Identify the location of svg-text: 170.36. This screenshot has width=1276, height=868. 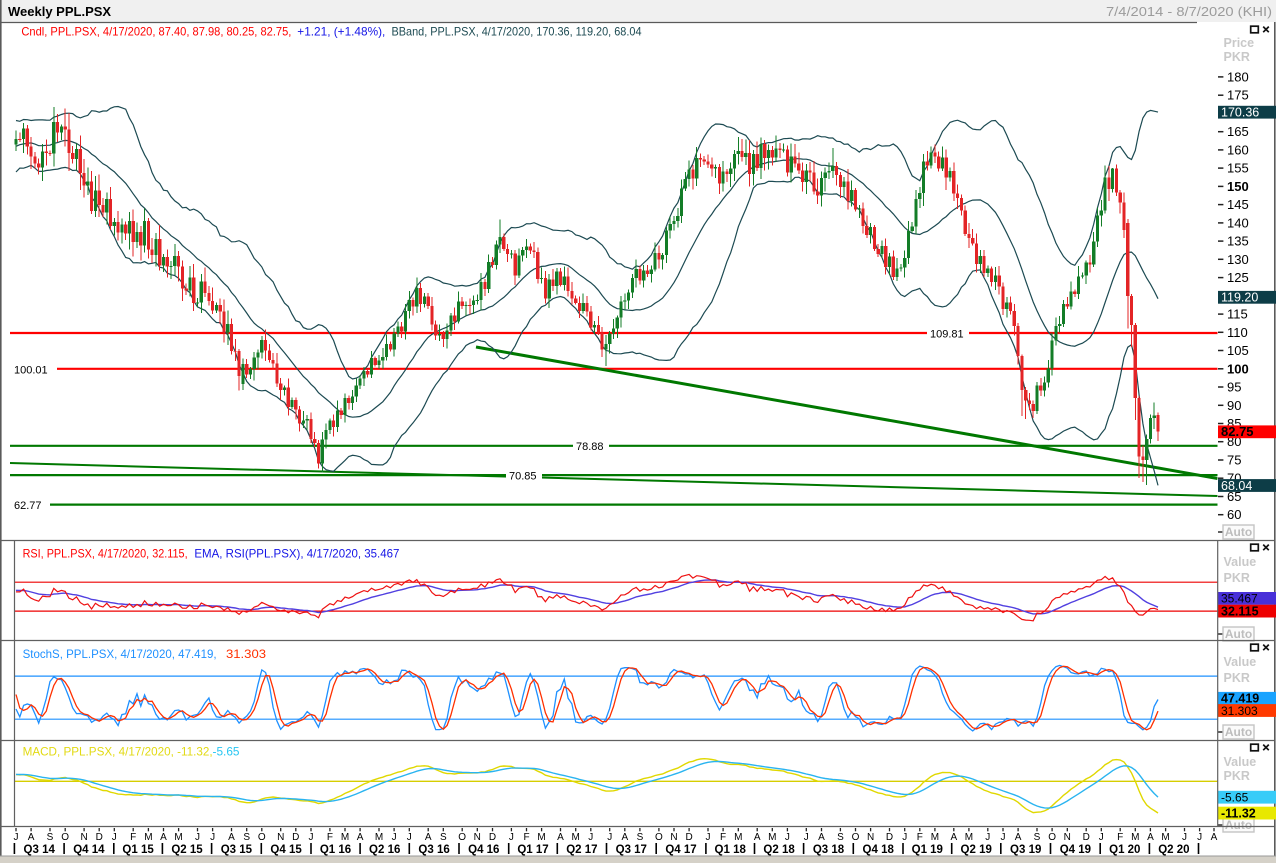
(1240, 113).